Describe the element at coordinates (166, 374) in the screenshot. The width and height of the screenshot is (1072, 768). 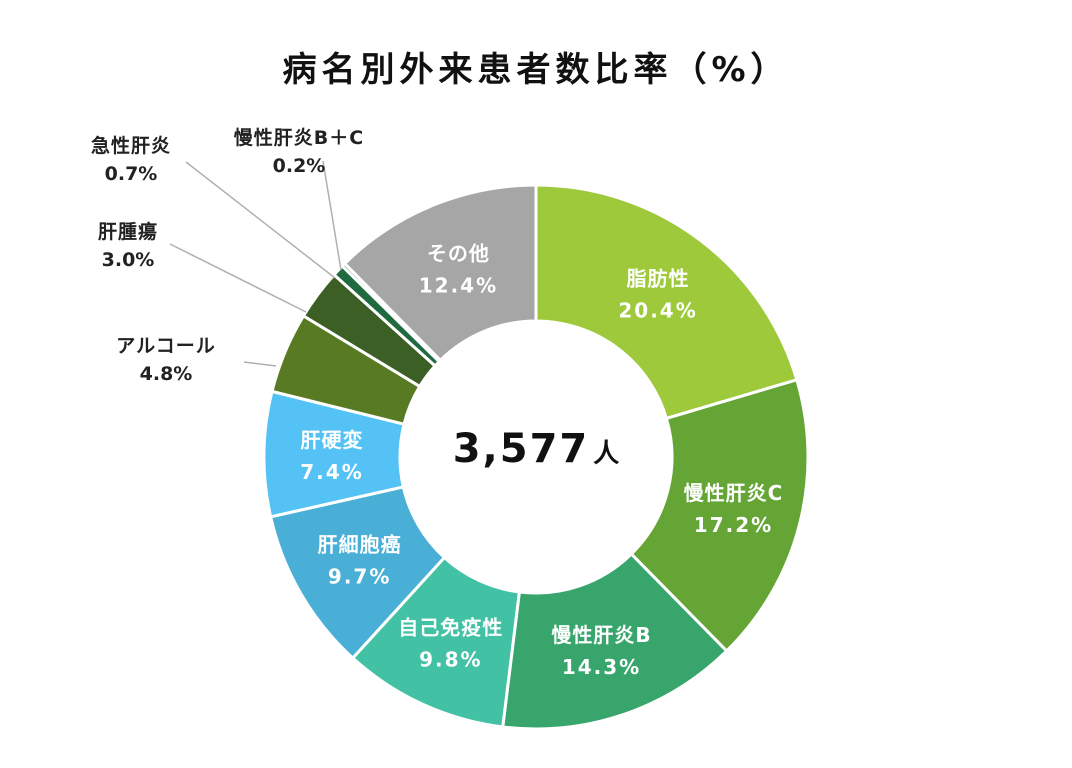
I see `slice-value-7: 4.8%` at that location.